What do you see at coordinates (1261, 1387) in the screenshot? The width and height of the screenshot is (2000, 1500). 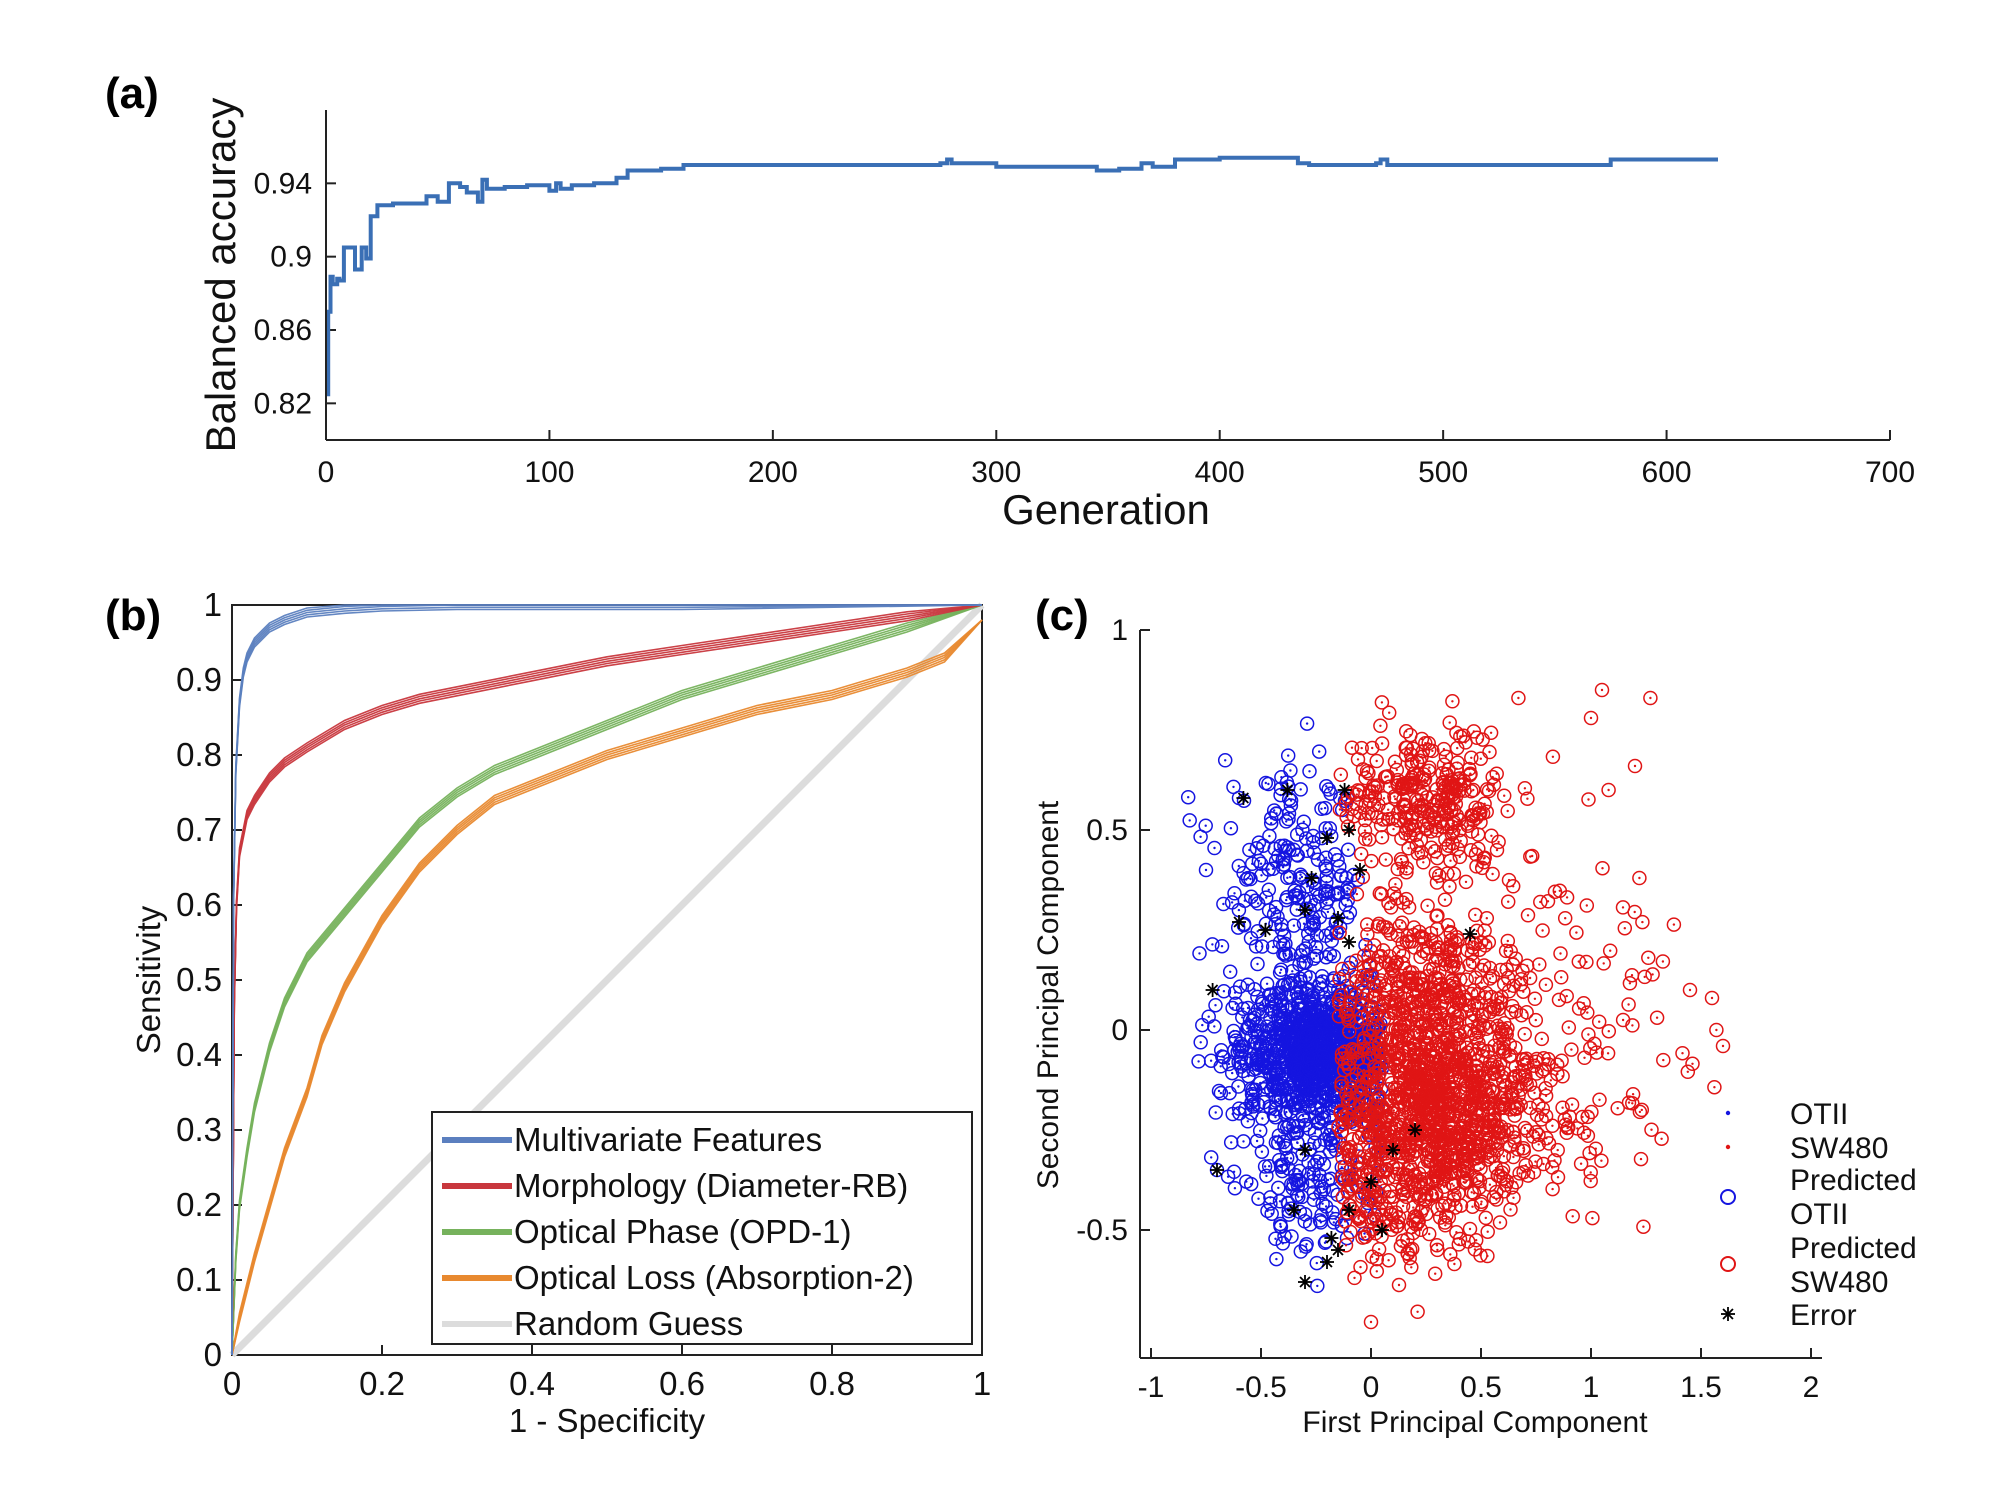 I see `chart-c-xtick-label: -0.5` at bounding box center [1261, 1387].